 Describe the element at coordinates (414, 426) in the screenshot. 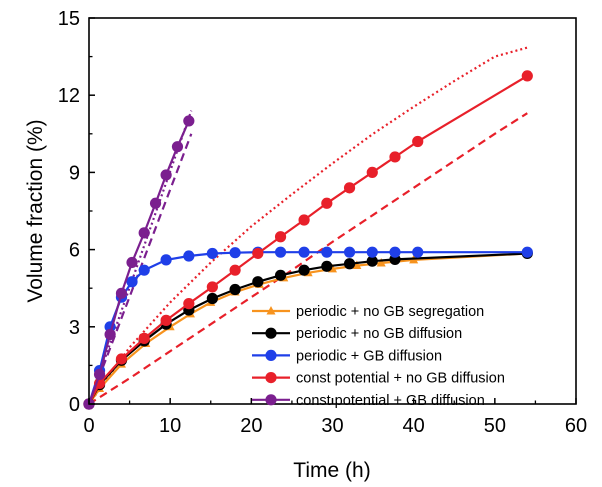

I see `x-tick-label: 40` at that location.